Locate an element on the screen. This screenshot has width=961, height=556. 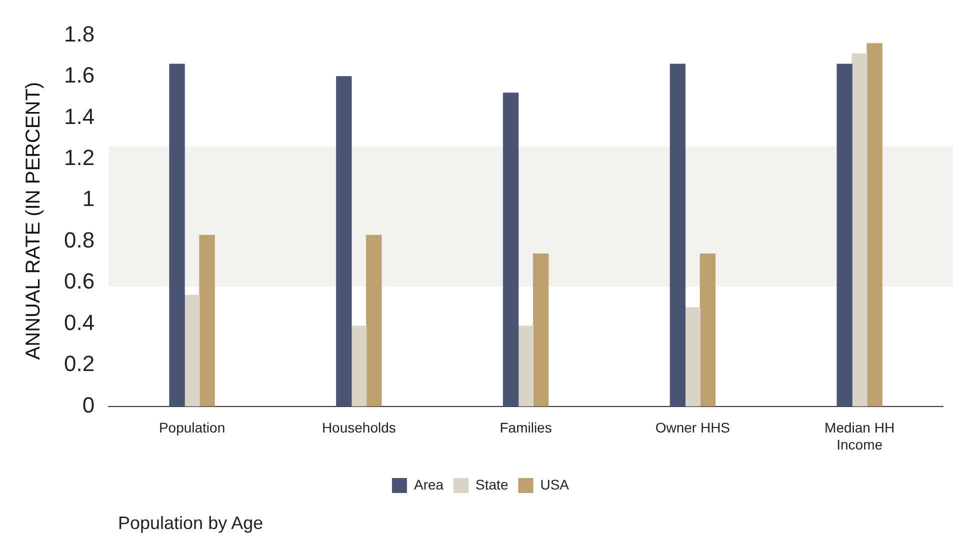
y-tick-label: 1 is located at coordinates (88, 199).